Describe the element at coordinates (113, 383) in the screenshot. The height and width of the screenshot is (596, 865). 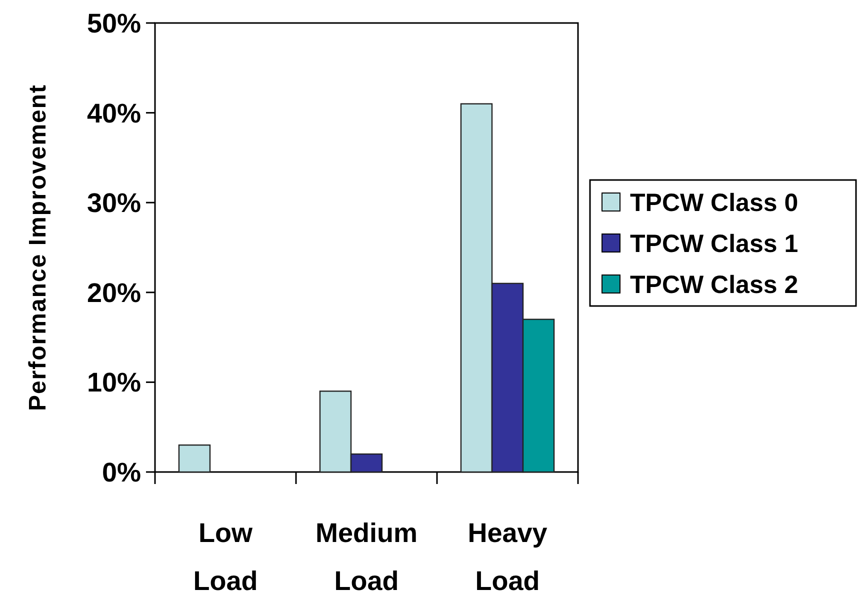
I see `y-tick-label: 10%` at that location.